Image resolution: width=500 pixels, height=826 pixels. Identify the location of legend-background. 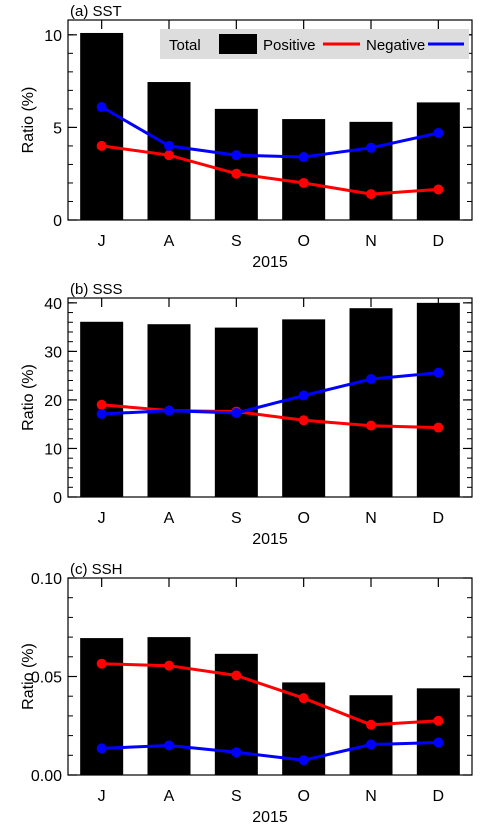
(314, 44).